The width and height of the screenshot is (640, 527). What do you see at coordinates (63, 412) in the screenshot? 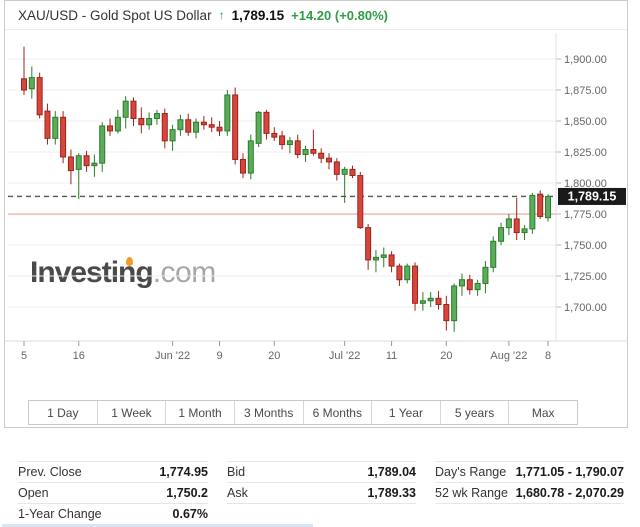
I see `timeframe-button-1-day: 1 Day` at bounding box center [63, 412].